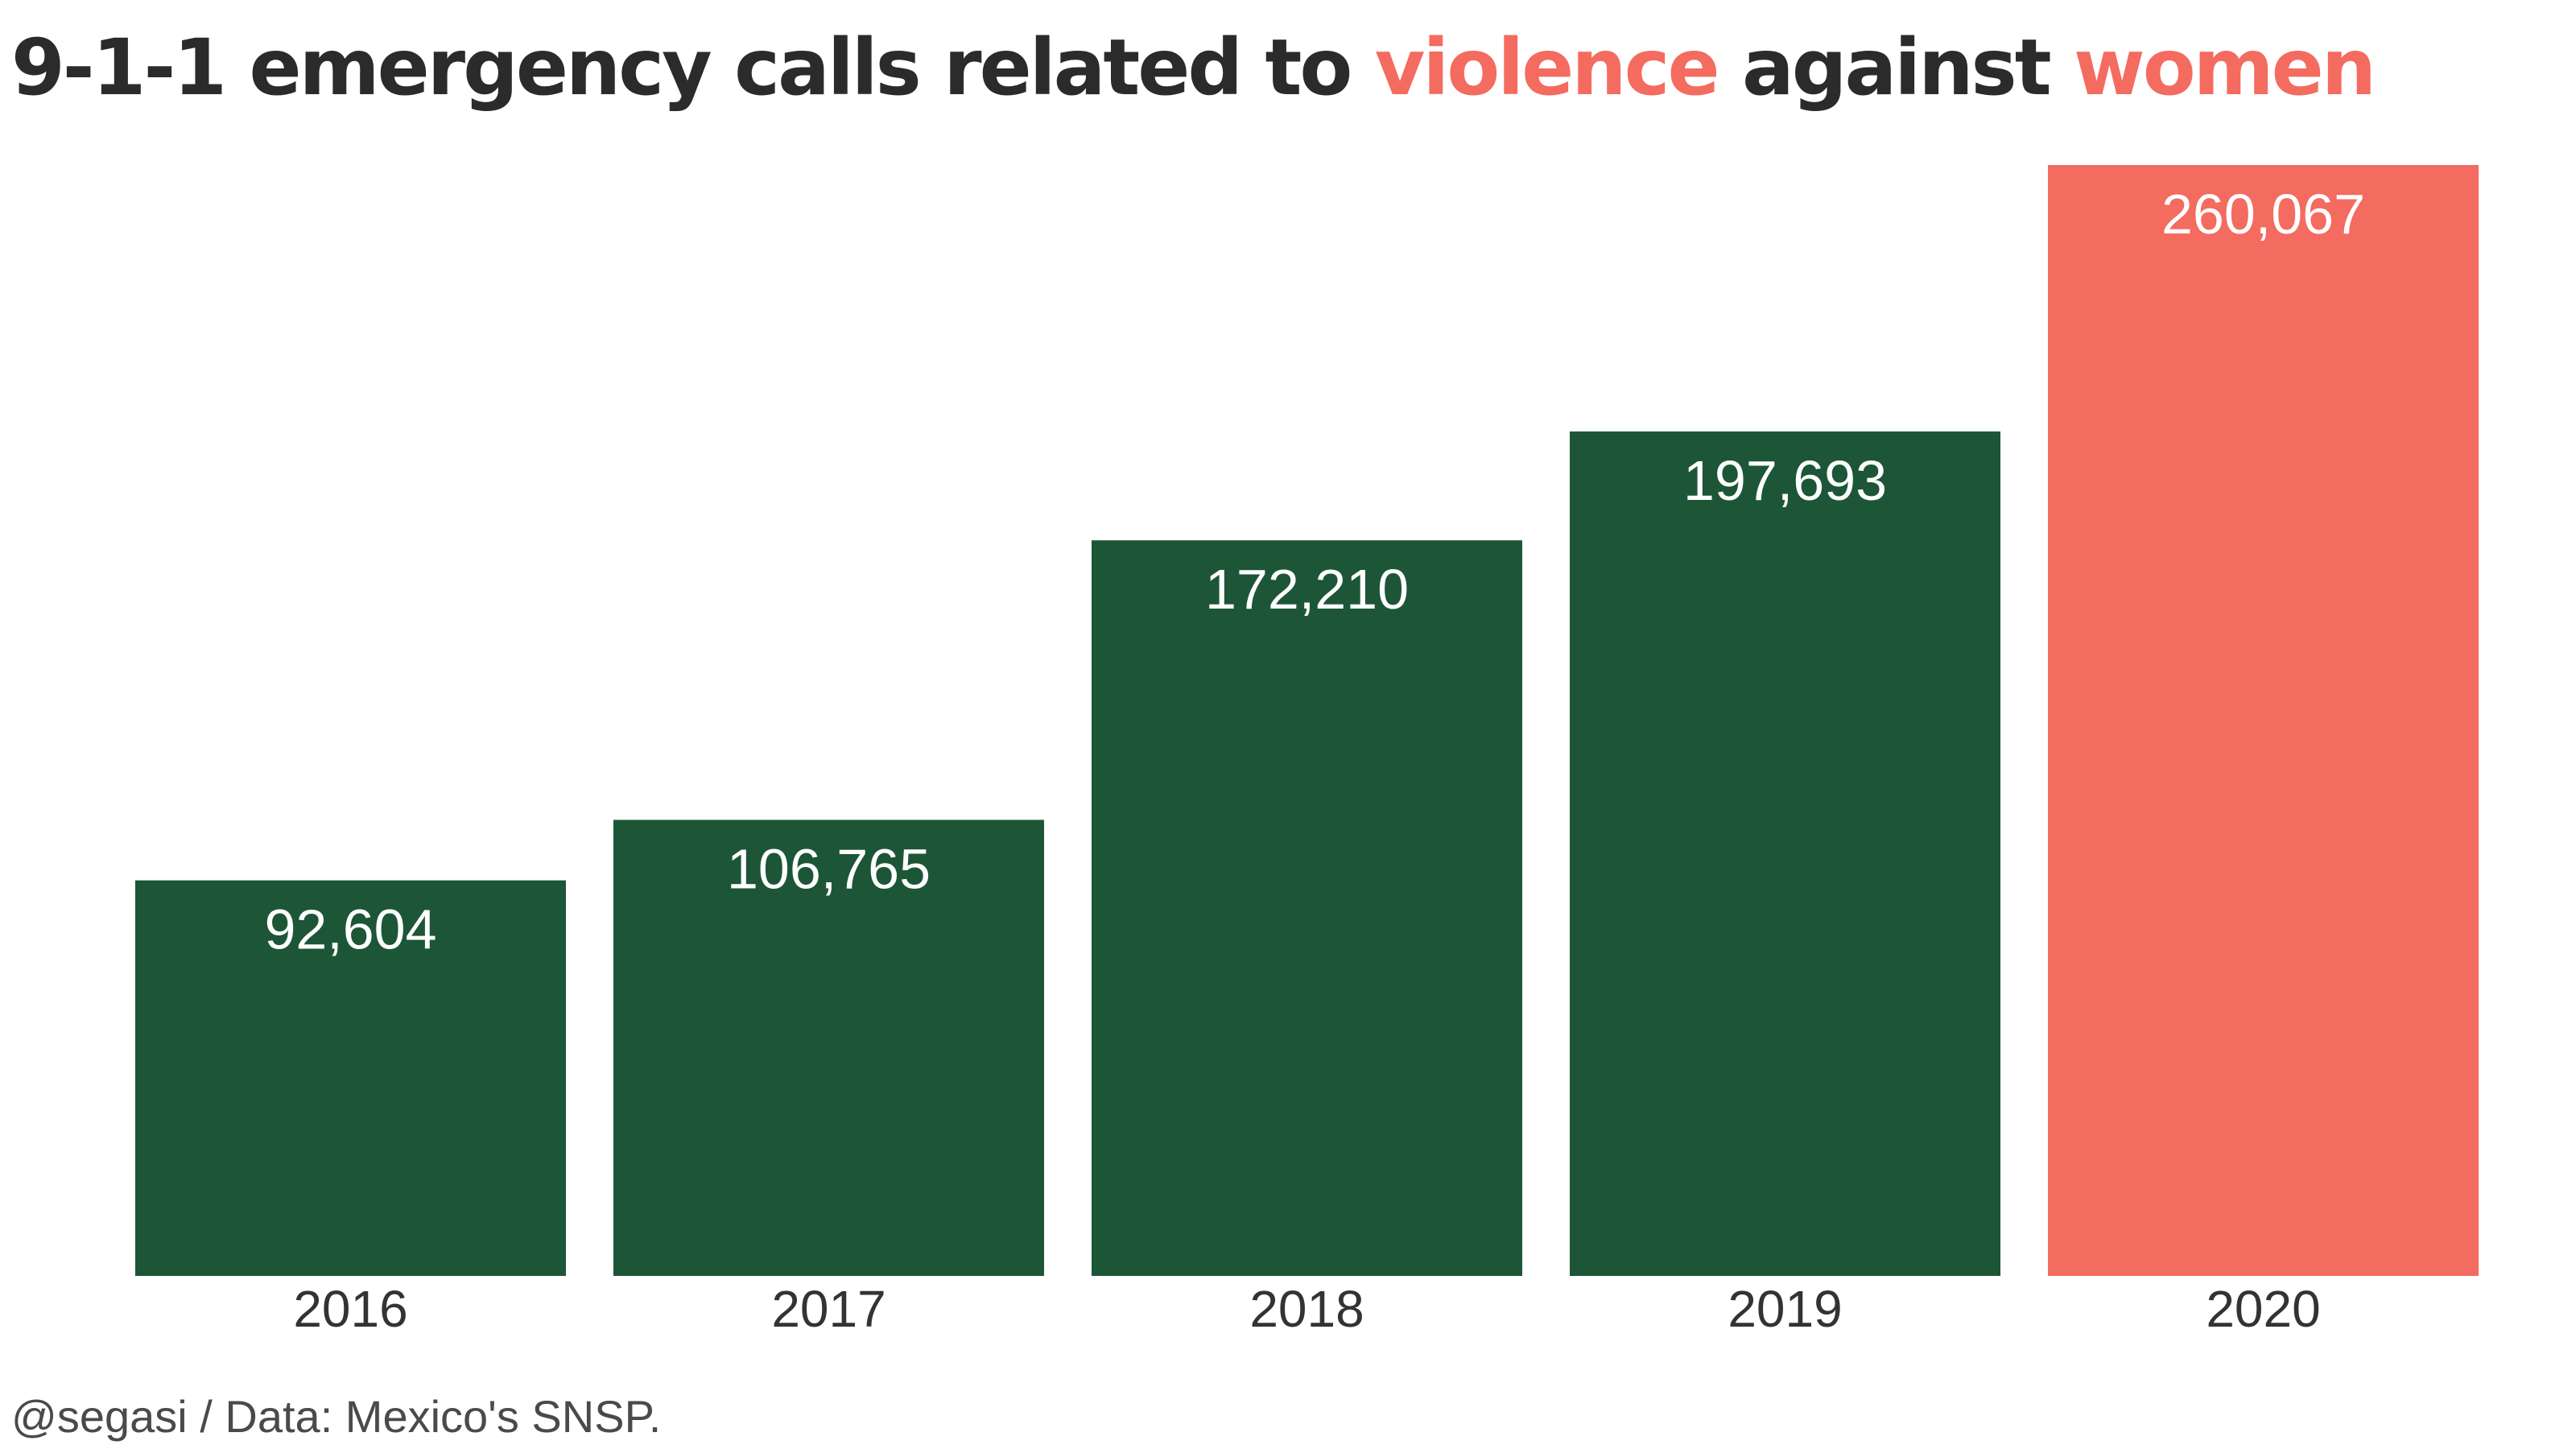  I want to click on bar-2019, so click(1785, 853).